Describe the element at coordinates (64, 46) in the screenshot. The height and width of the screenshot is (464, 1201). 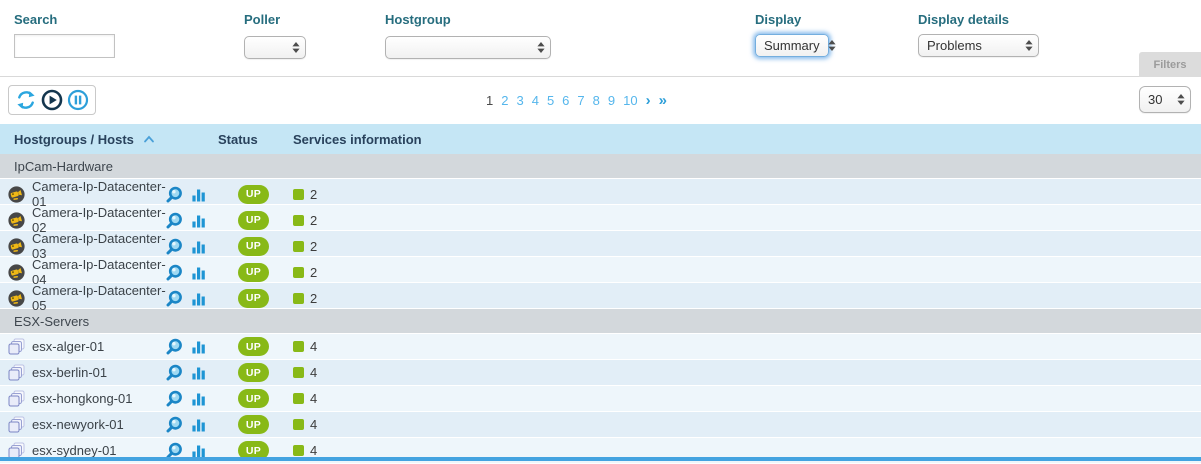
I see `search-input` at that location.